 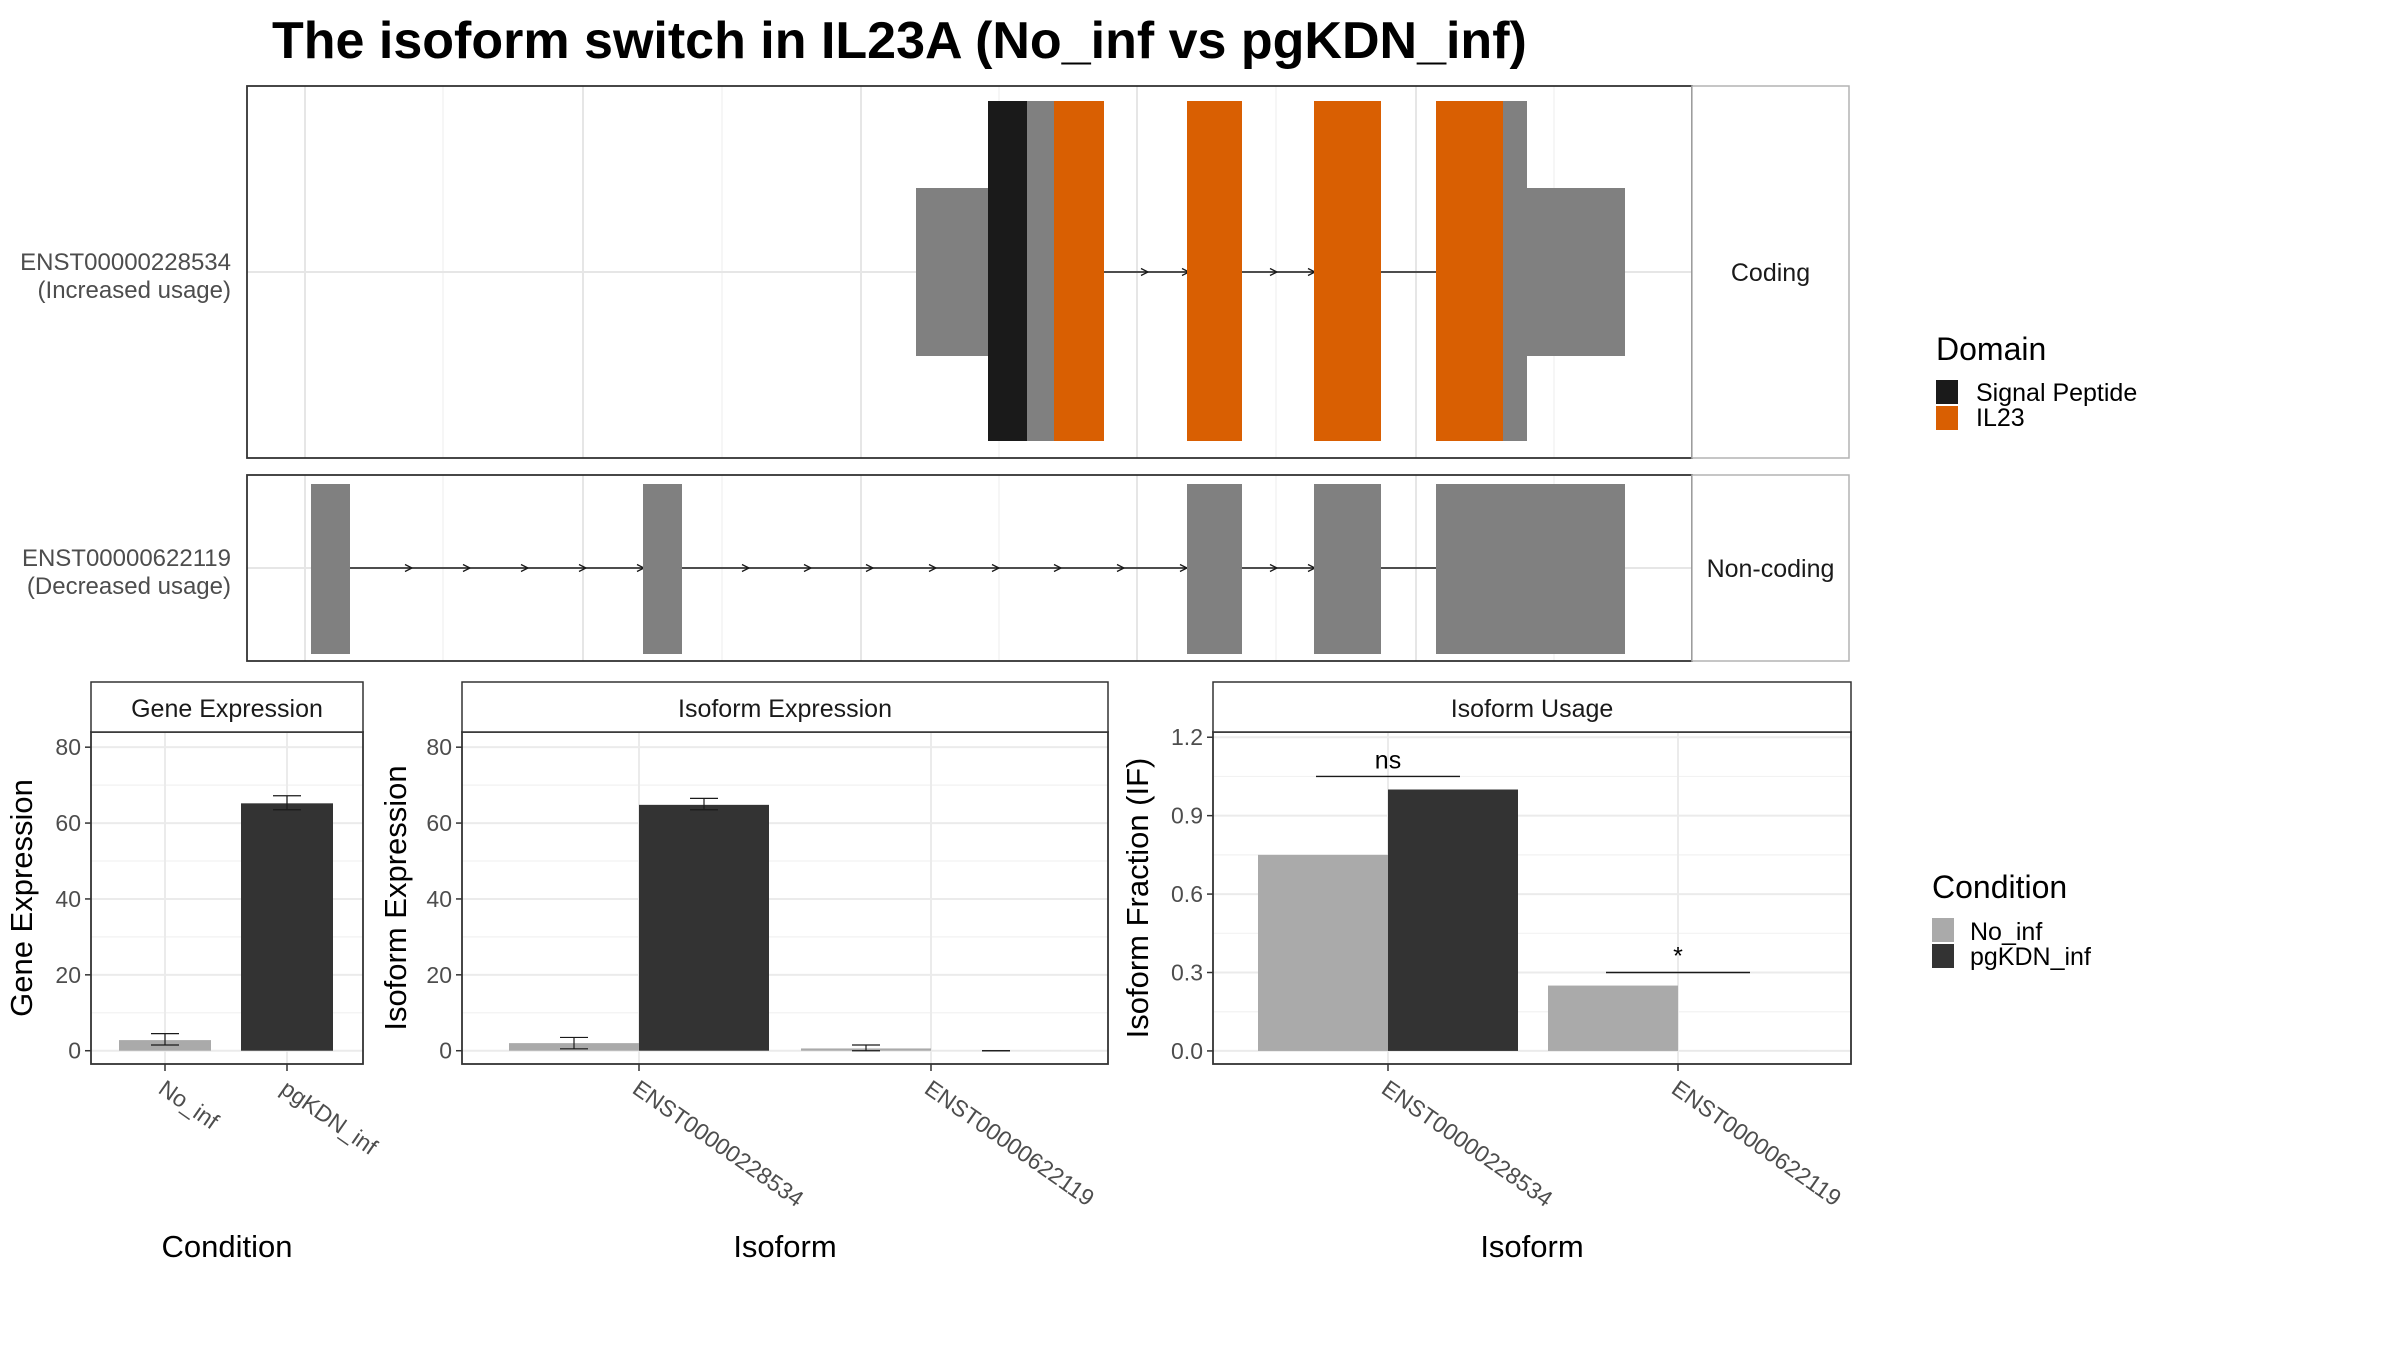 I want to click on legend-label: No_inf, so click(x=2006, y=932).